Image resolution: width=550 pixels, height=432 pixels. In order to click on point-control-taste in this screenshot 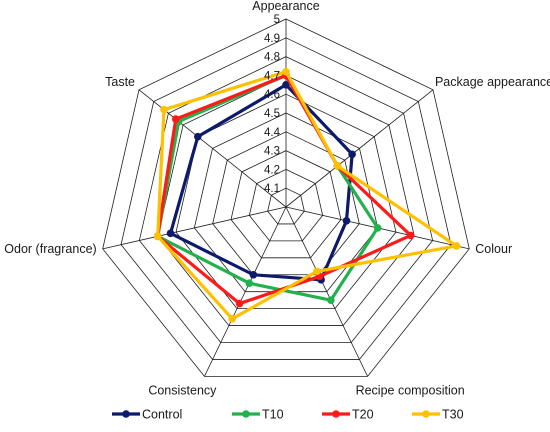, I will do `click(198, 136)`.